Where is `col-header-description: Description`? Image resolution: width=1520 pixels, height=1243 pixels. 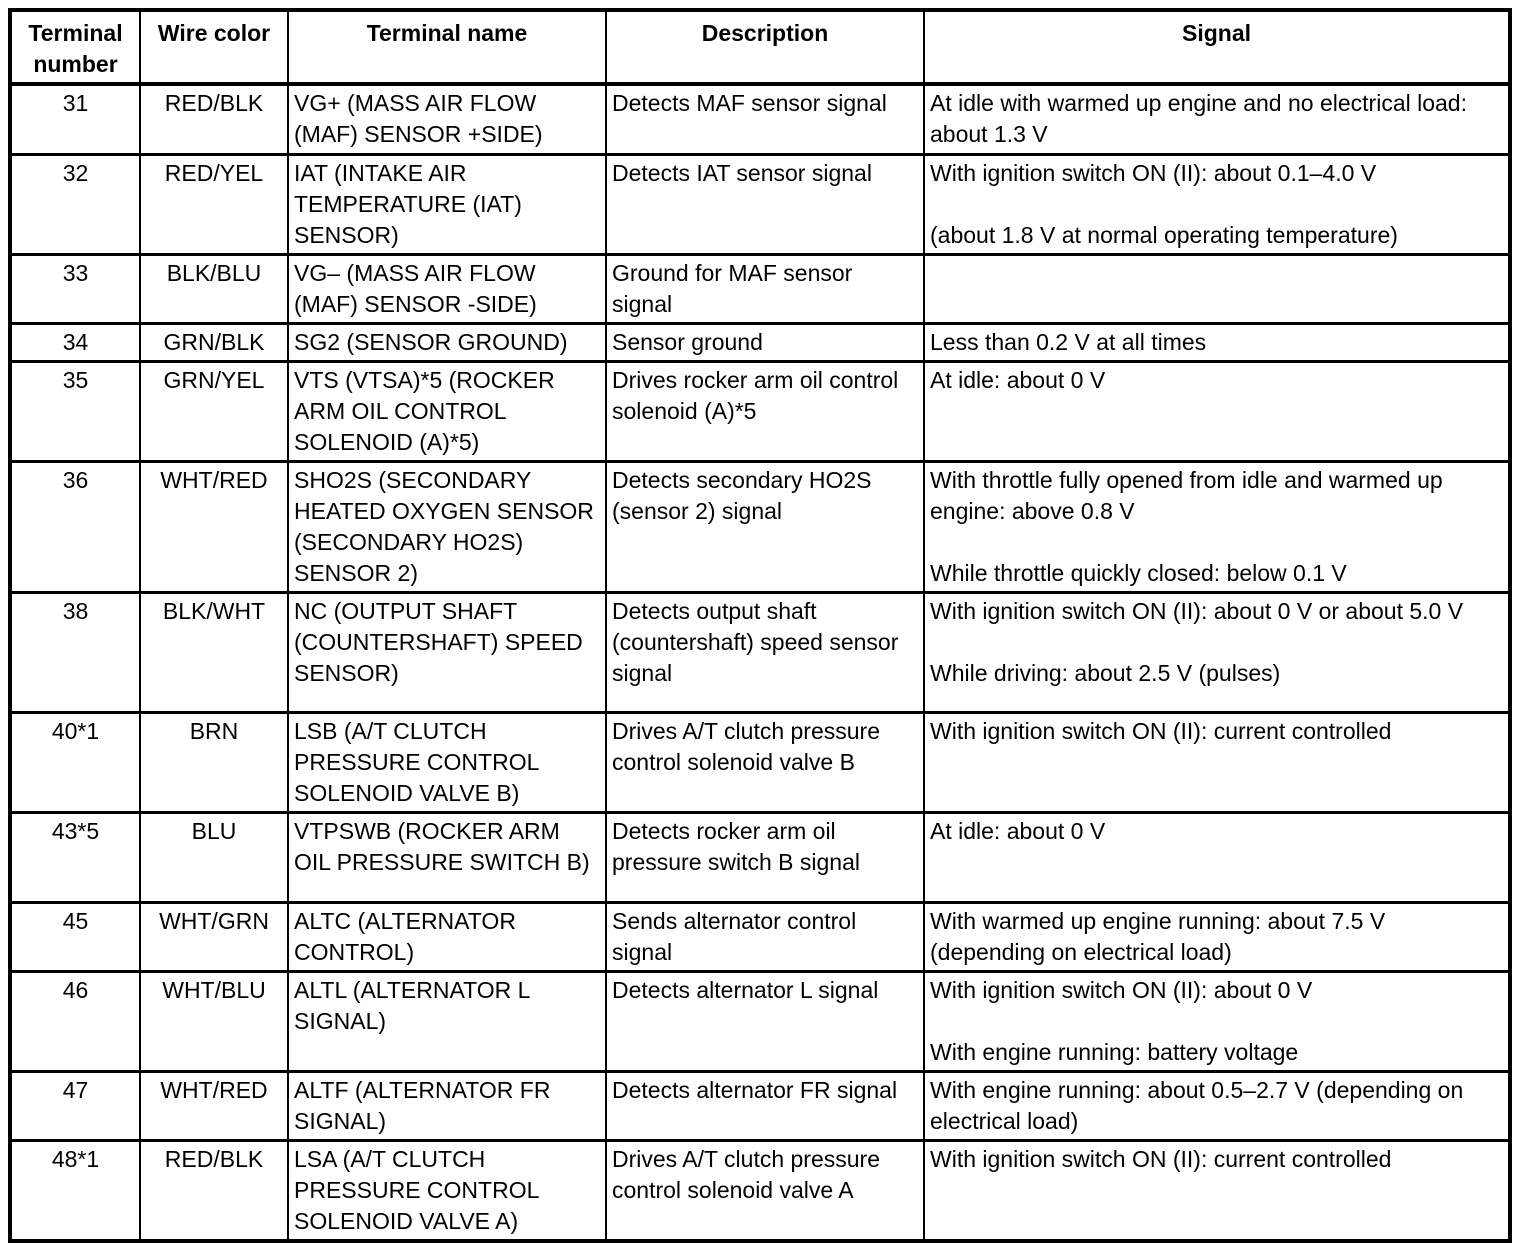
col-header-description: Description is located at coordinates (765, 47).